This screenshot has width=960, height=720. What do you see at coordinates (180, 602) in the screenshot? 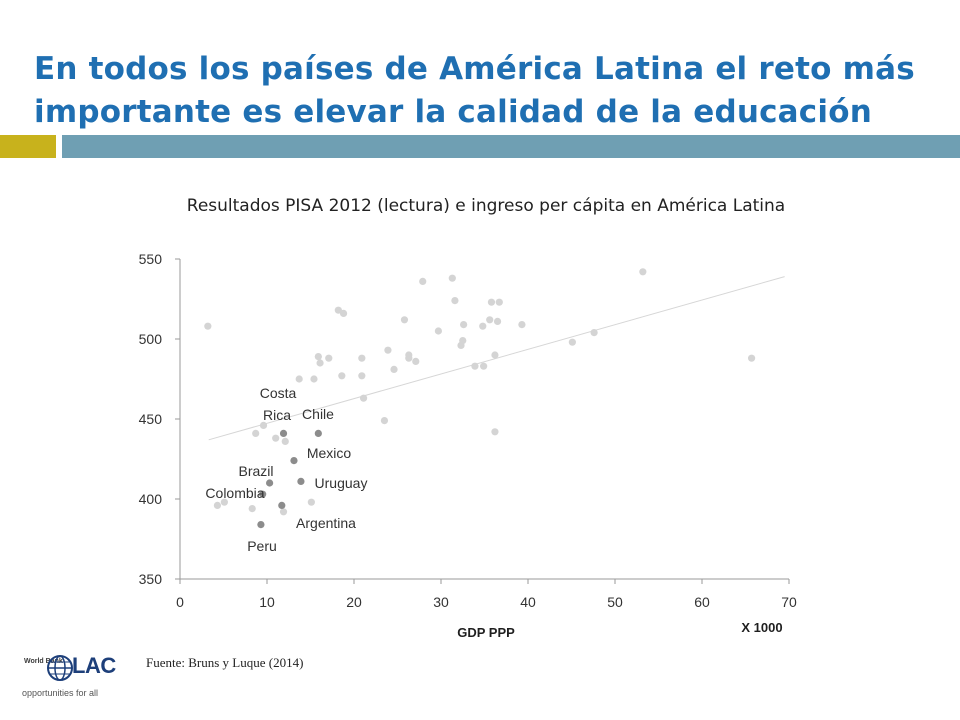
I see `x-tick-label: 0` at bounding box center [180, 602].